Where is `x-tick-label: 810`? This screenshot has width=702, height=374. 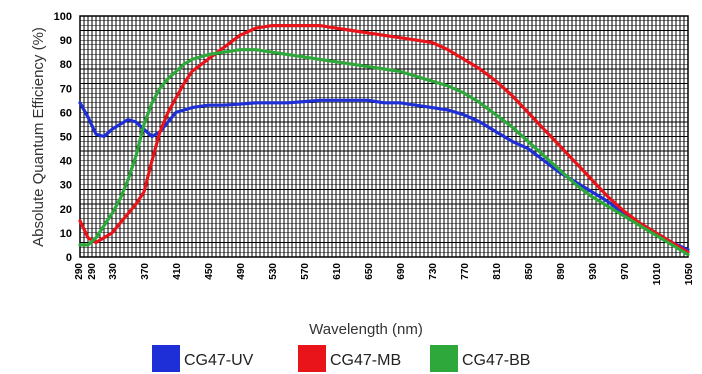
x-tick-label: 810 is located at coordinates (497, 271).